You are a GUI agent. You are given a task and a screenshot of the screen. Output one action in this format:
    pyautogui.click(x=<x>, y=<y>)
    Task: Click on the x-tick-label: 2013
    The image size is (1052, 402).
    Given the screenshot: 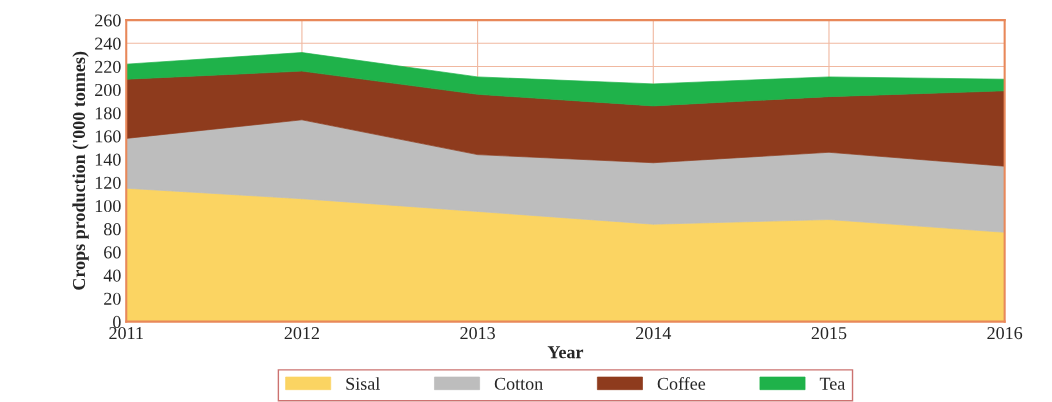 What is the action you would take?
    pyautogui.click(x=477, y=333)
    